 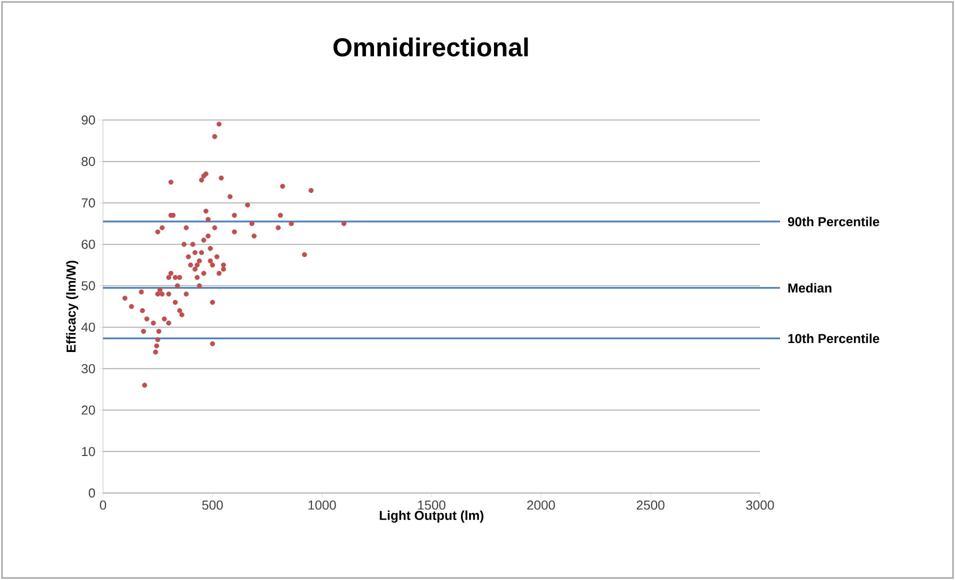 What do you see at coordinates (810, 288) in the screenshot?
I see `ref-line-label: Median` at bounding box center [810, 288].